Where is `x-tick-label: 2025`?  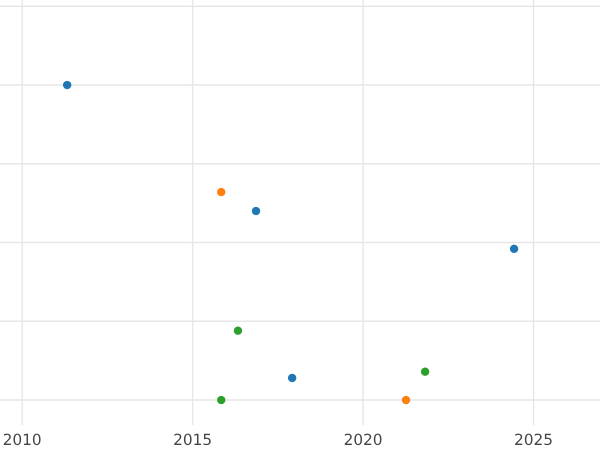 x-tick-label: 2025 is located at coordinates (533, 440).